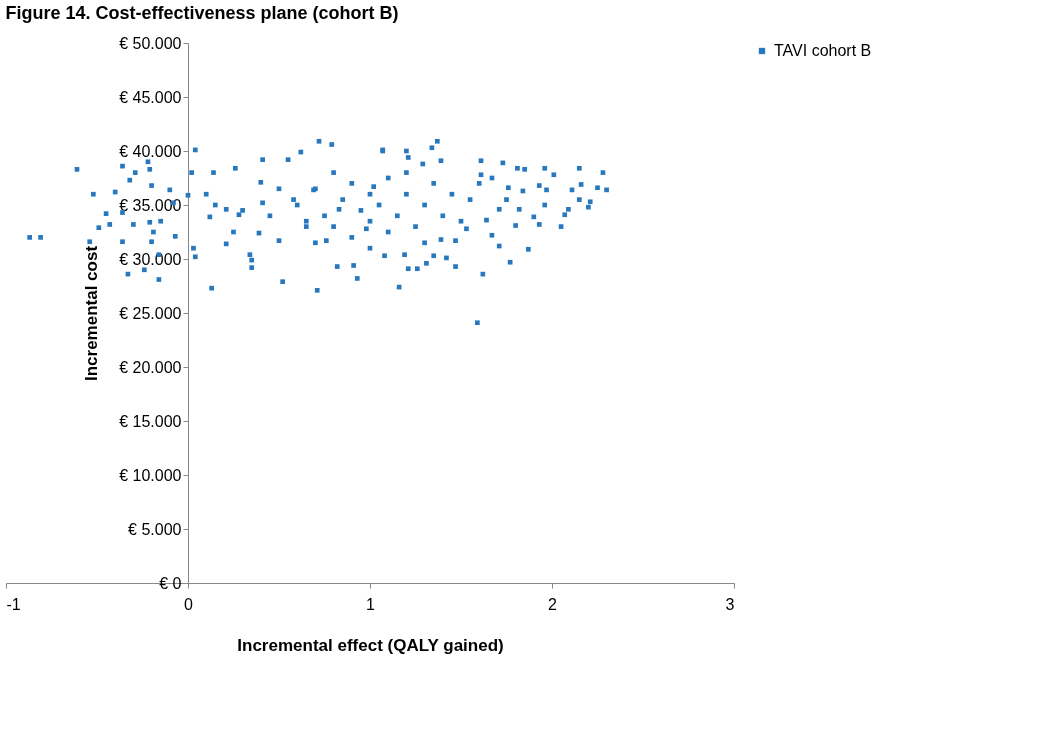 The image size is (1039, 740). What do you see at coordinates (92, 313) in the screenshot?
I see `y-axis-title: Incremental cost` at bounding box center [92, 313].